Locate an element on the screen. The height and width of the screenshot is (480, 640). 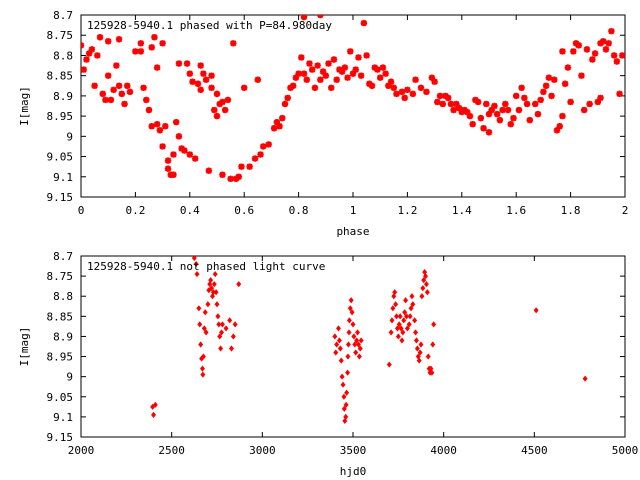
x-tick-label: 2000 is located at coordinates (81, 450).